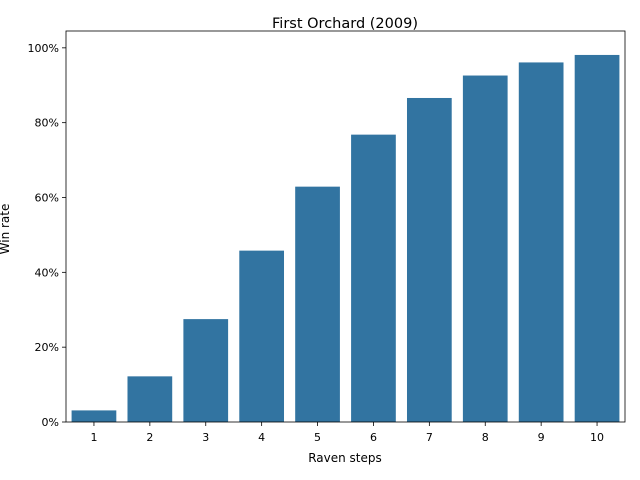  What do you see at coordinates (47, 347) in the screenshot?
I see `y-tick-label: 20%` at bounding box center [47, 347].